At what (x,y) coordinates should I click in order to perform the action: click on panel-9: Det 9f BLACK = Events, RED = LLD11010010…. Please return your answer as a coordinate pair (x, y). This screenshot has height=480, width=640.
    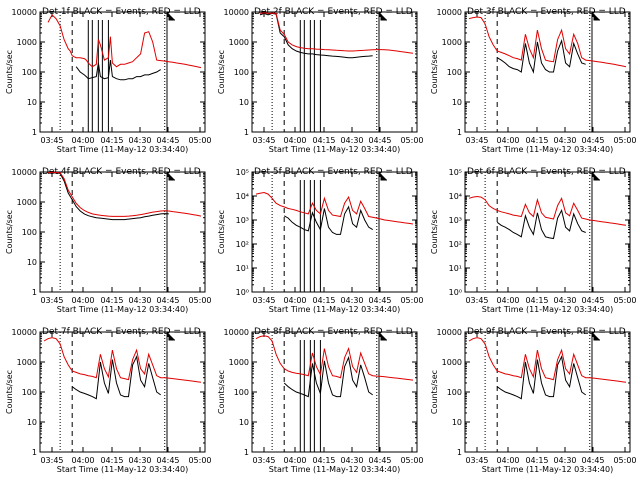
    Looking at the image, I should click on (533, 400).